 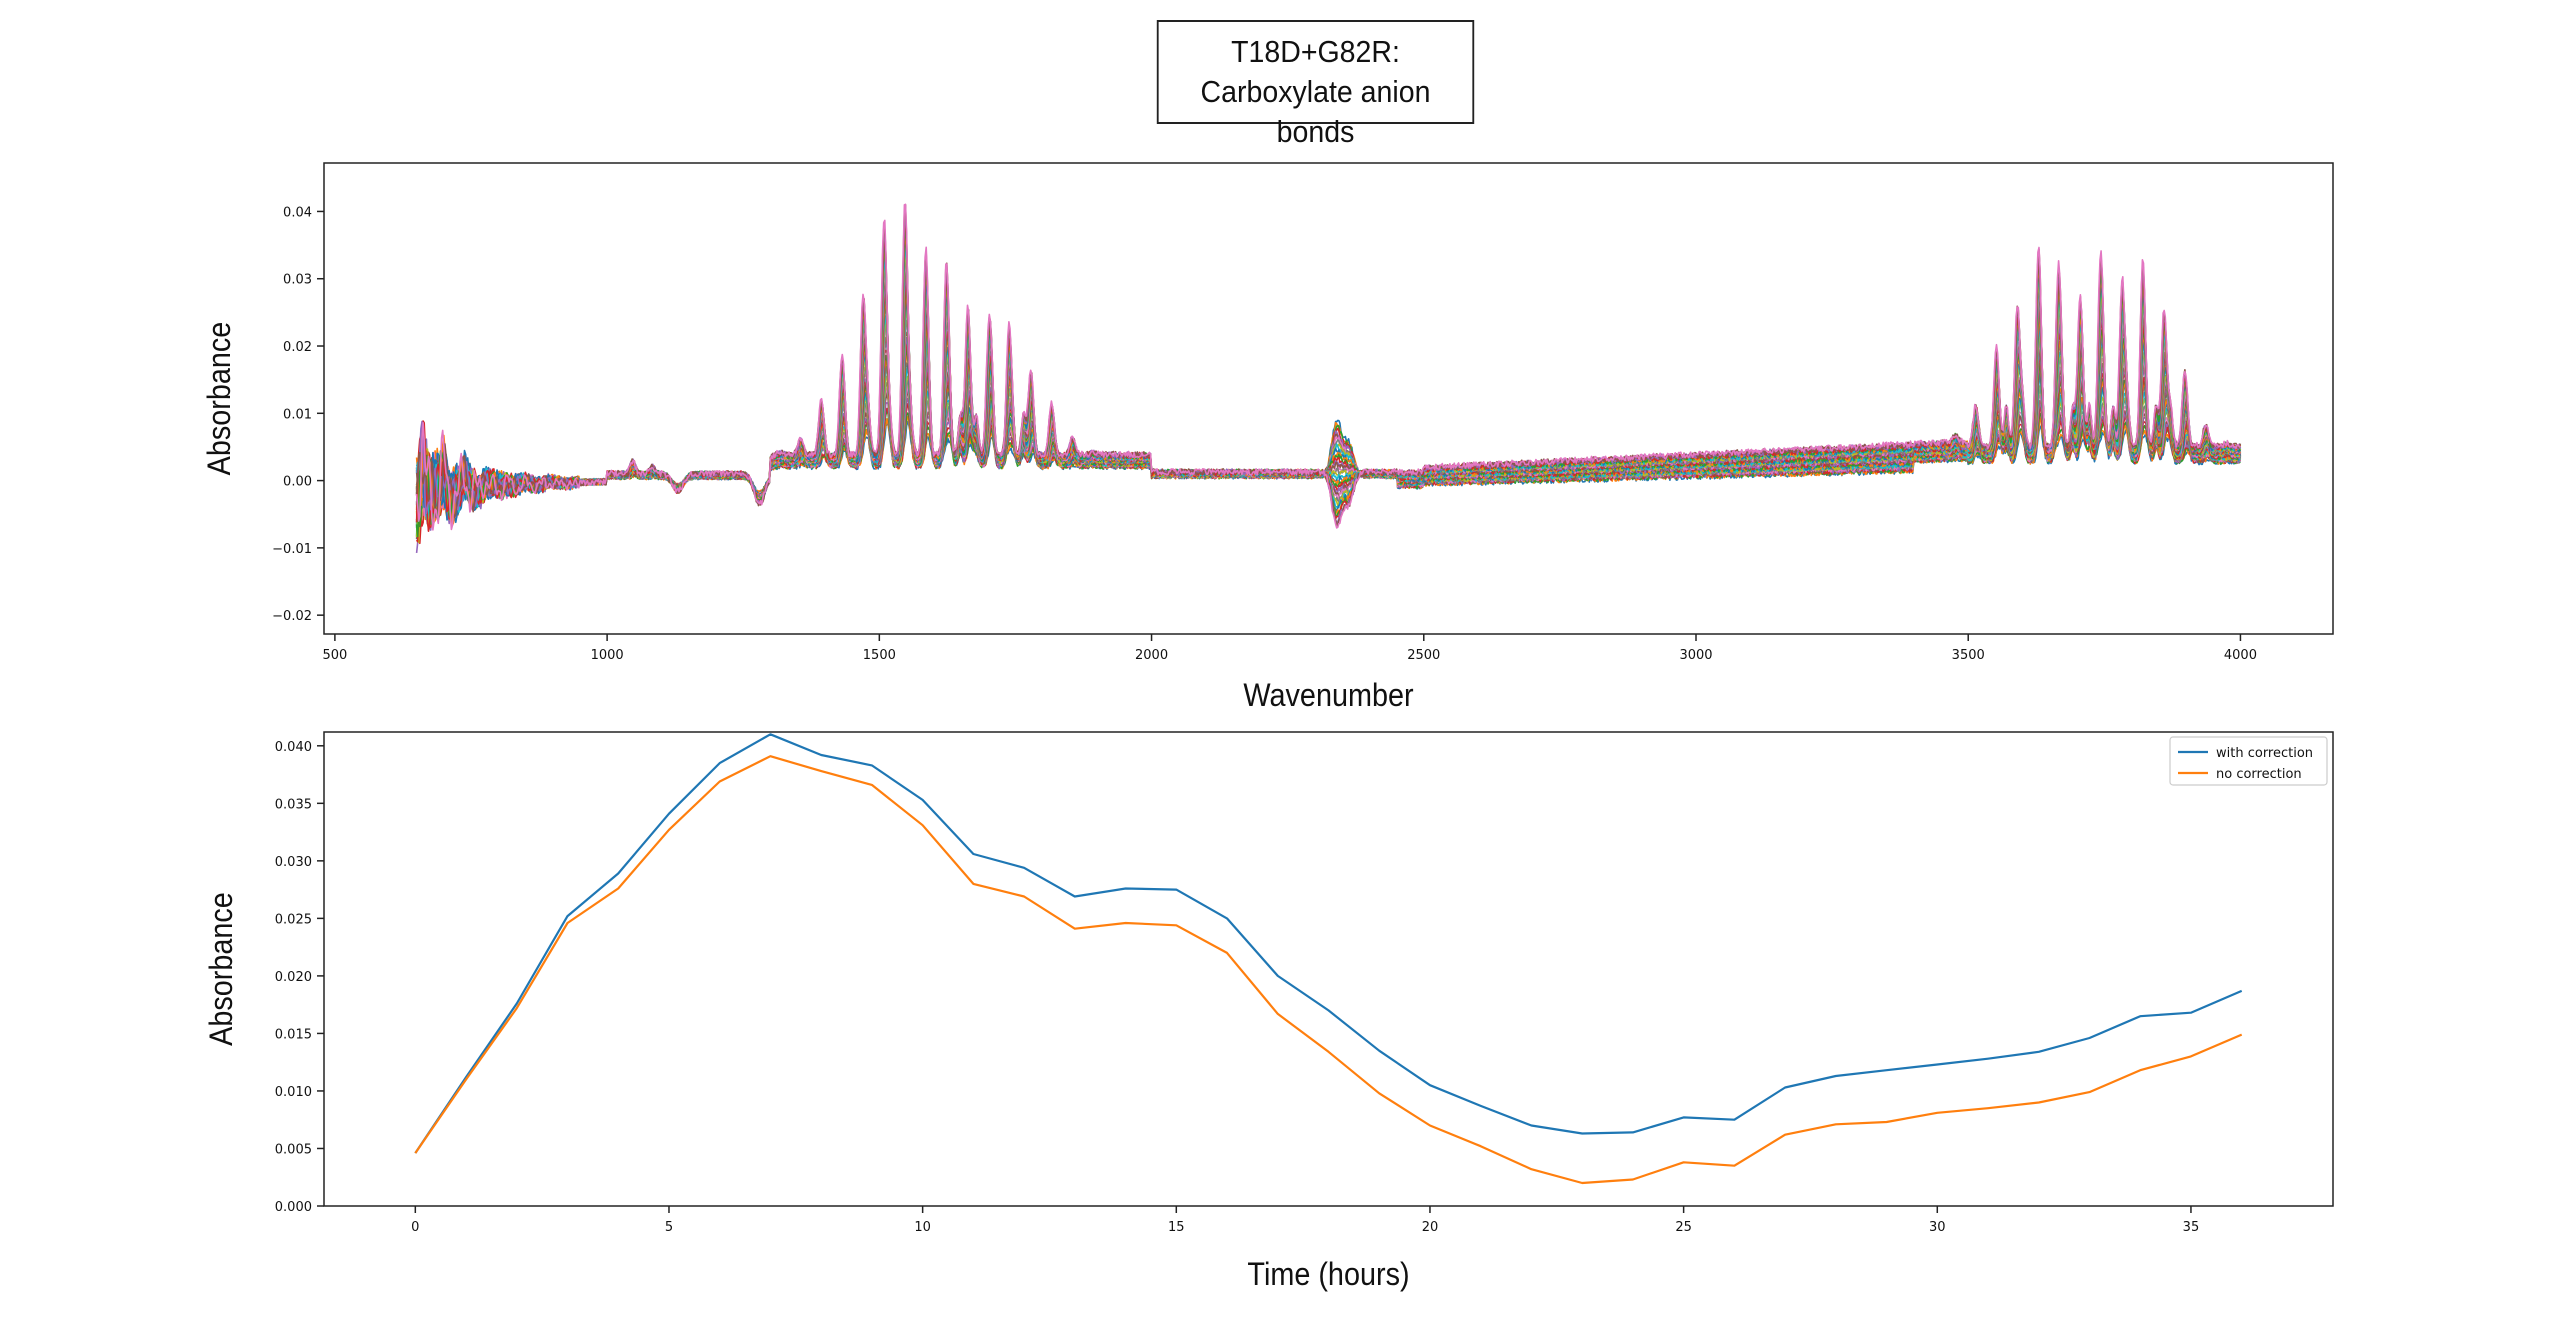 I want to click on y-tick-label: 0.015, so click(x=293, y=1034).